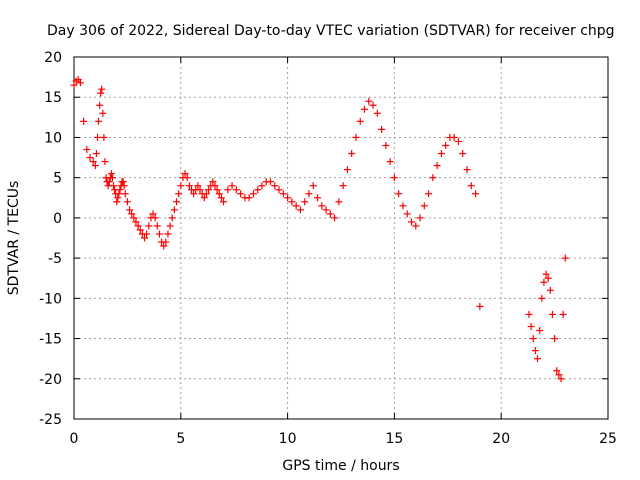 The height and width of the screenshot is (480, 640). What do you see at coordinates (50, 420) in the screenshot?
I see `y-tick-label: -25` at bounding box center [50, 420].